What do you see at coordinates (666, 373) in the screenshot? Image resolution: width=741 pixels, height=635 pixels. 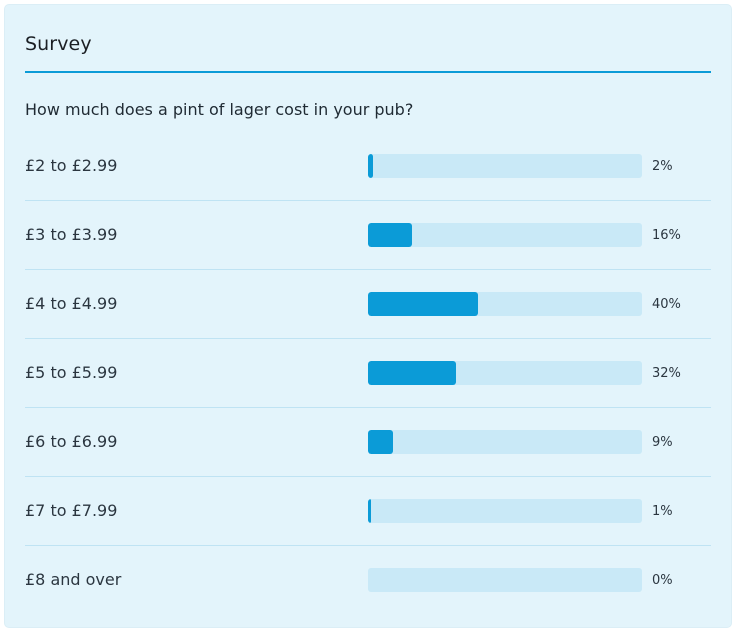 I see `percentage-label: 32%` at bounding box center [666, 373].